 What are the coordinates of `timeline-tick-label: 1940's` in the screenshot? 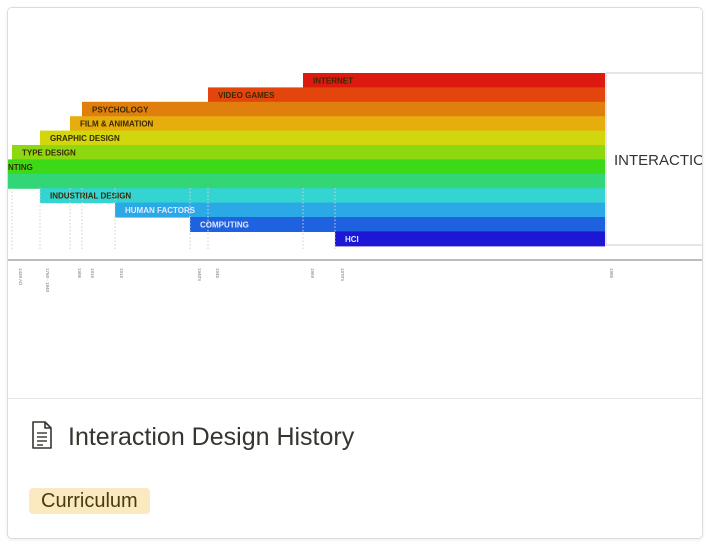 It's located at (199, 275).